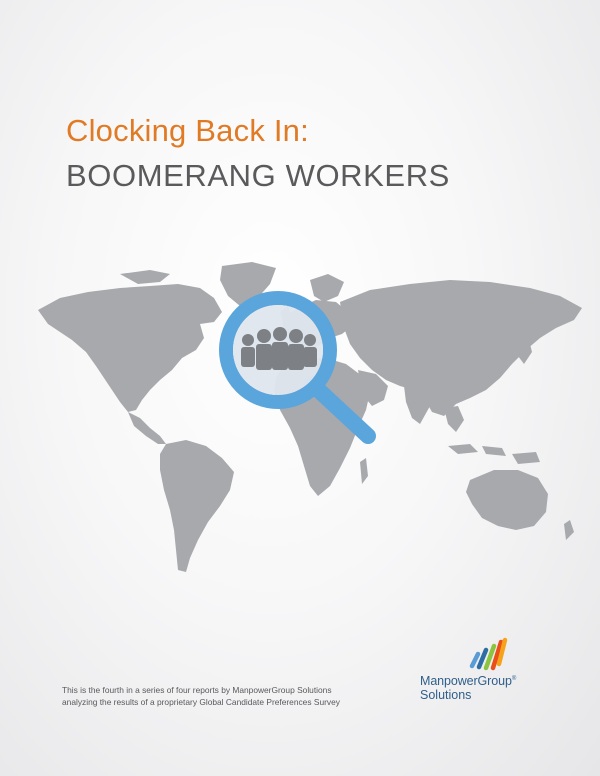 This screenshot has width=600, height=776. What do you see at coordinates (130, 348) in the screenshot?
I see `north-america` at bounding box center [130, 348].